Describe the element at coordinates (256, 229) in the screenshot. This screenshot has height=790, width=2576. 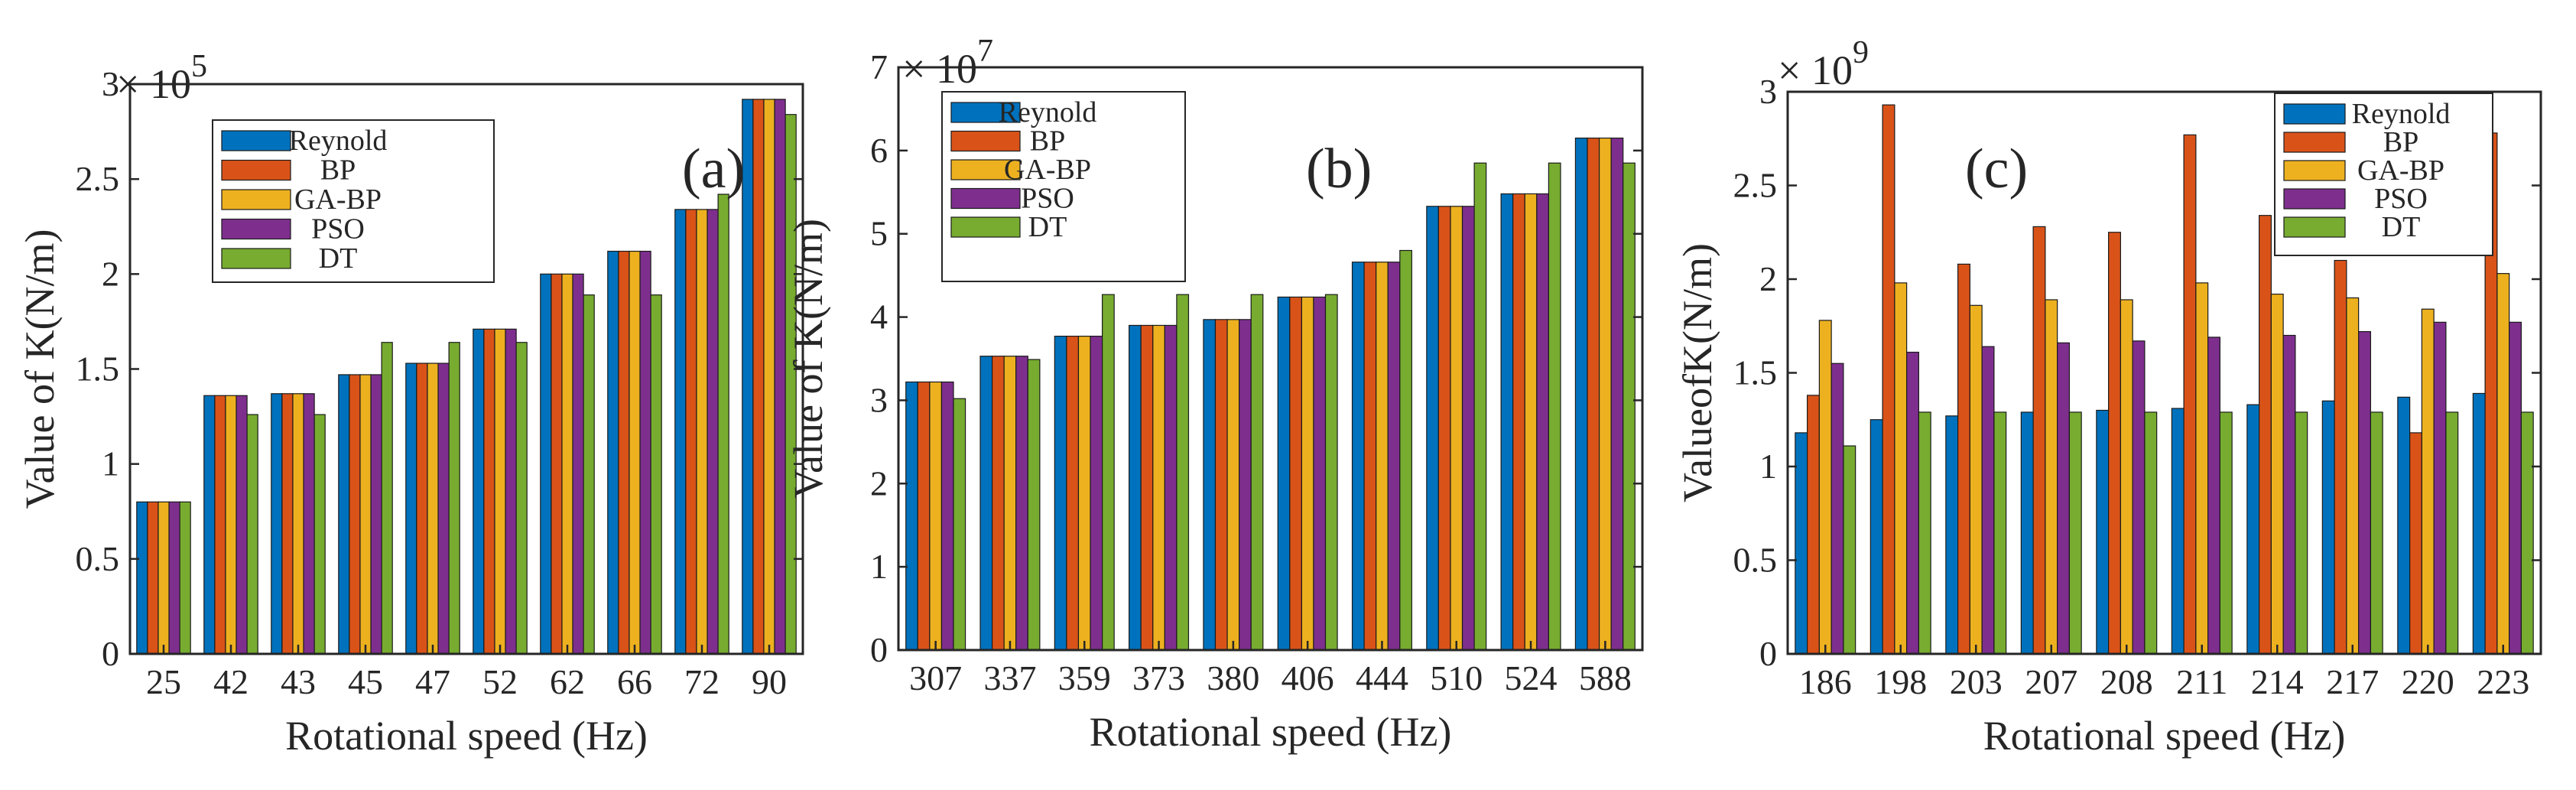
I see `legend-swatch-pso` at that location.